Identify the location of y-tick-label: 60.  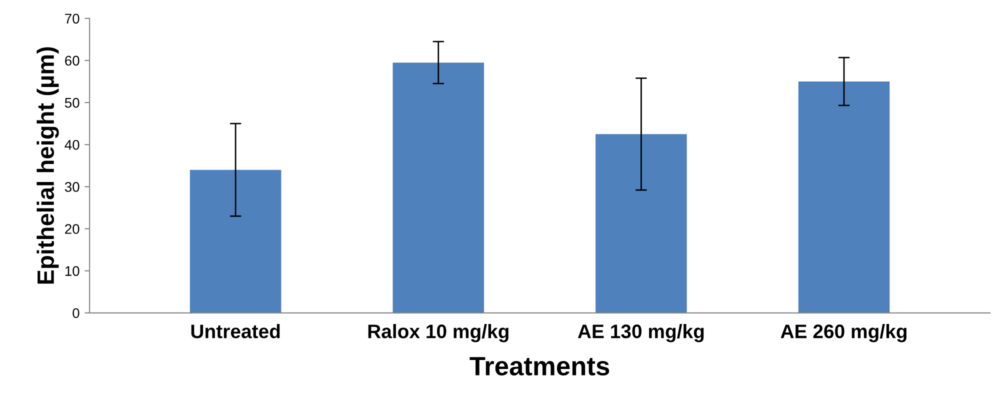
(72, 61).